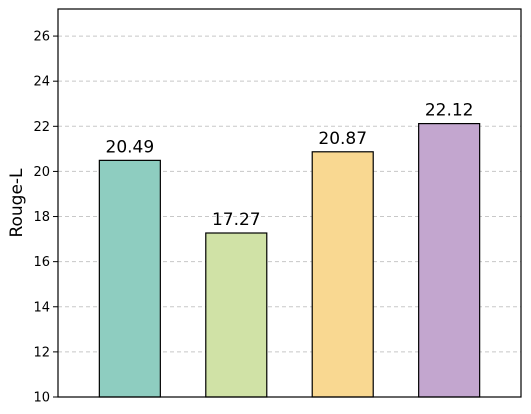 Image resolution: width=531 pixels, height=414 pixels. What do you see at coordinates (41, 352) in the screenshot?
I see `y-tick-label: 12` at bounding box center [41, 352].